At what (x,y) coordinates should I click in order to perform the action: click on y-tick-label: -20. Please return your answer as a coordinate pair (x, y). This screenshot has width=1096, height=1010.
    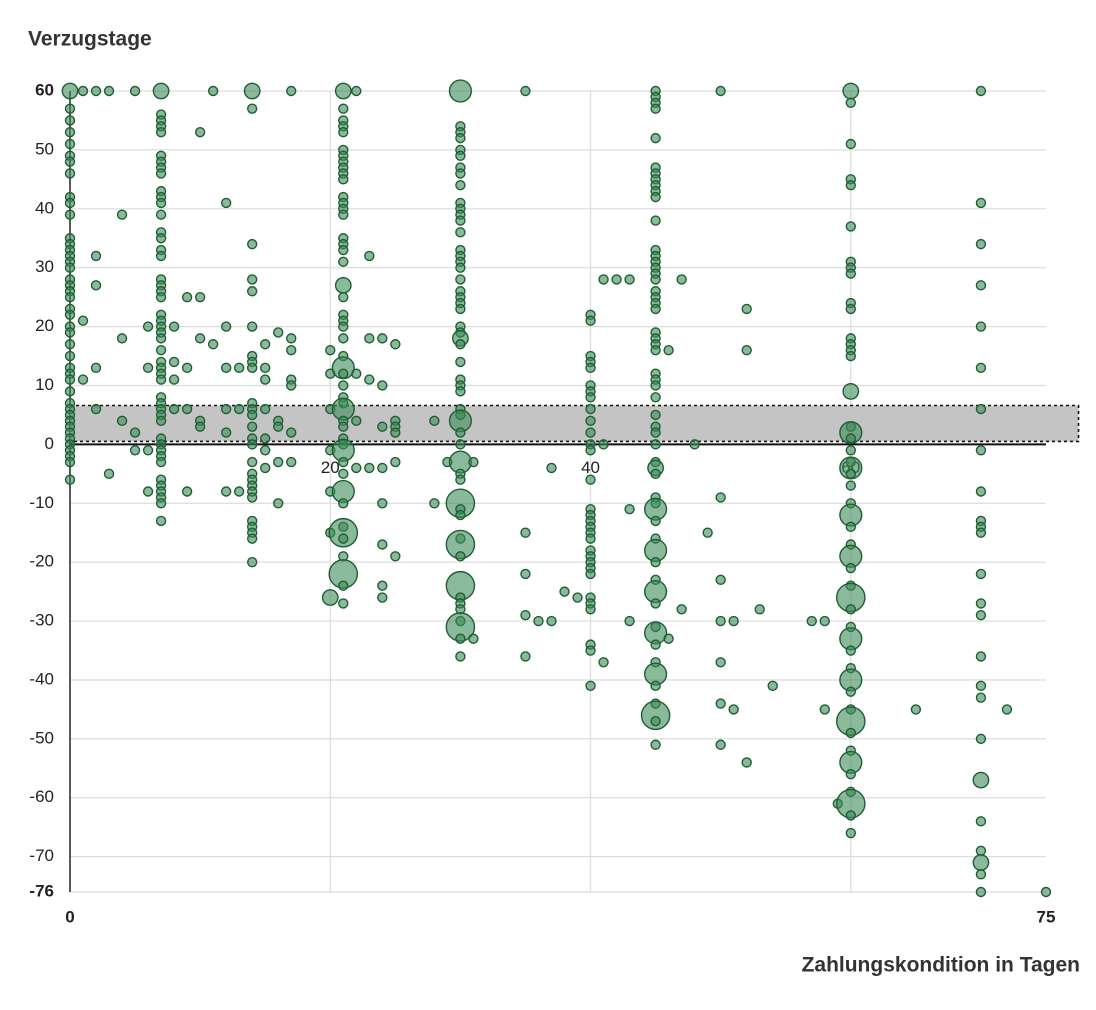
    Looking at the image, I should click on (41, 561).